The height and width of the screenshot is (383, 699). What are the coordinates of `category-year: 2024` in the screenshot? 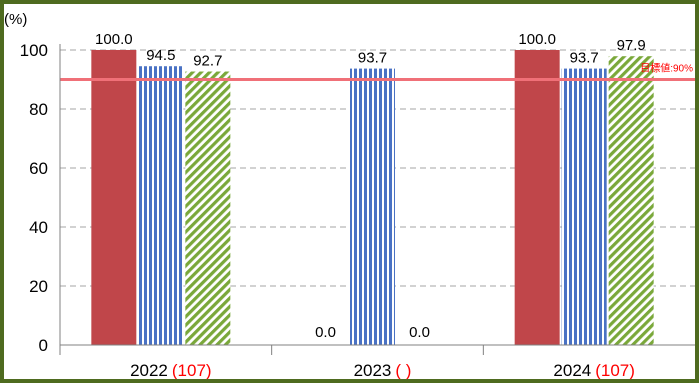 It's located at (572, 370).